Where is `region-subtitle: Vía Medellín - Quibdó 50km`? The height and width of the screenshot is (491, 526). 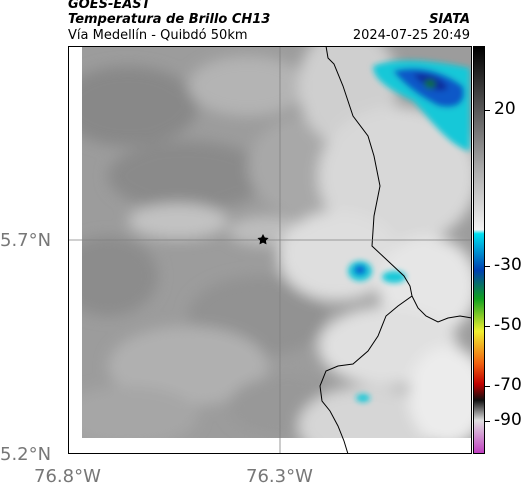
region-subtitle: Vía Medellín - Quibdó 50km is located at coordinates (158, 35).